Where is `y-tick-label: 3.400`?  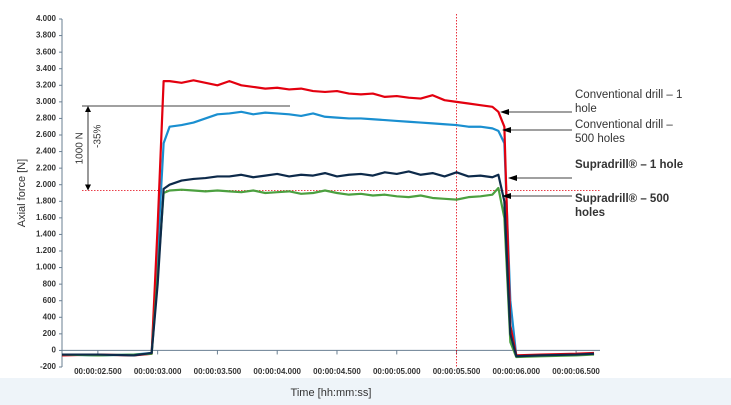 y-tick-label: 3.400 is located at coordinates (46, 68).